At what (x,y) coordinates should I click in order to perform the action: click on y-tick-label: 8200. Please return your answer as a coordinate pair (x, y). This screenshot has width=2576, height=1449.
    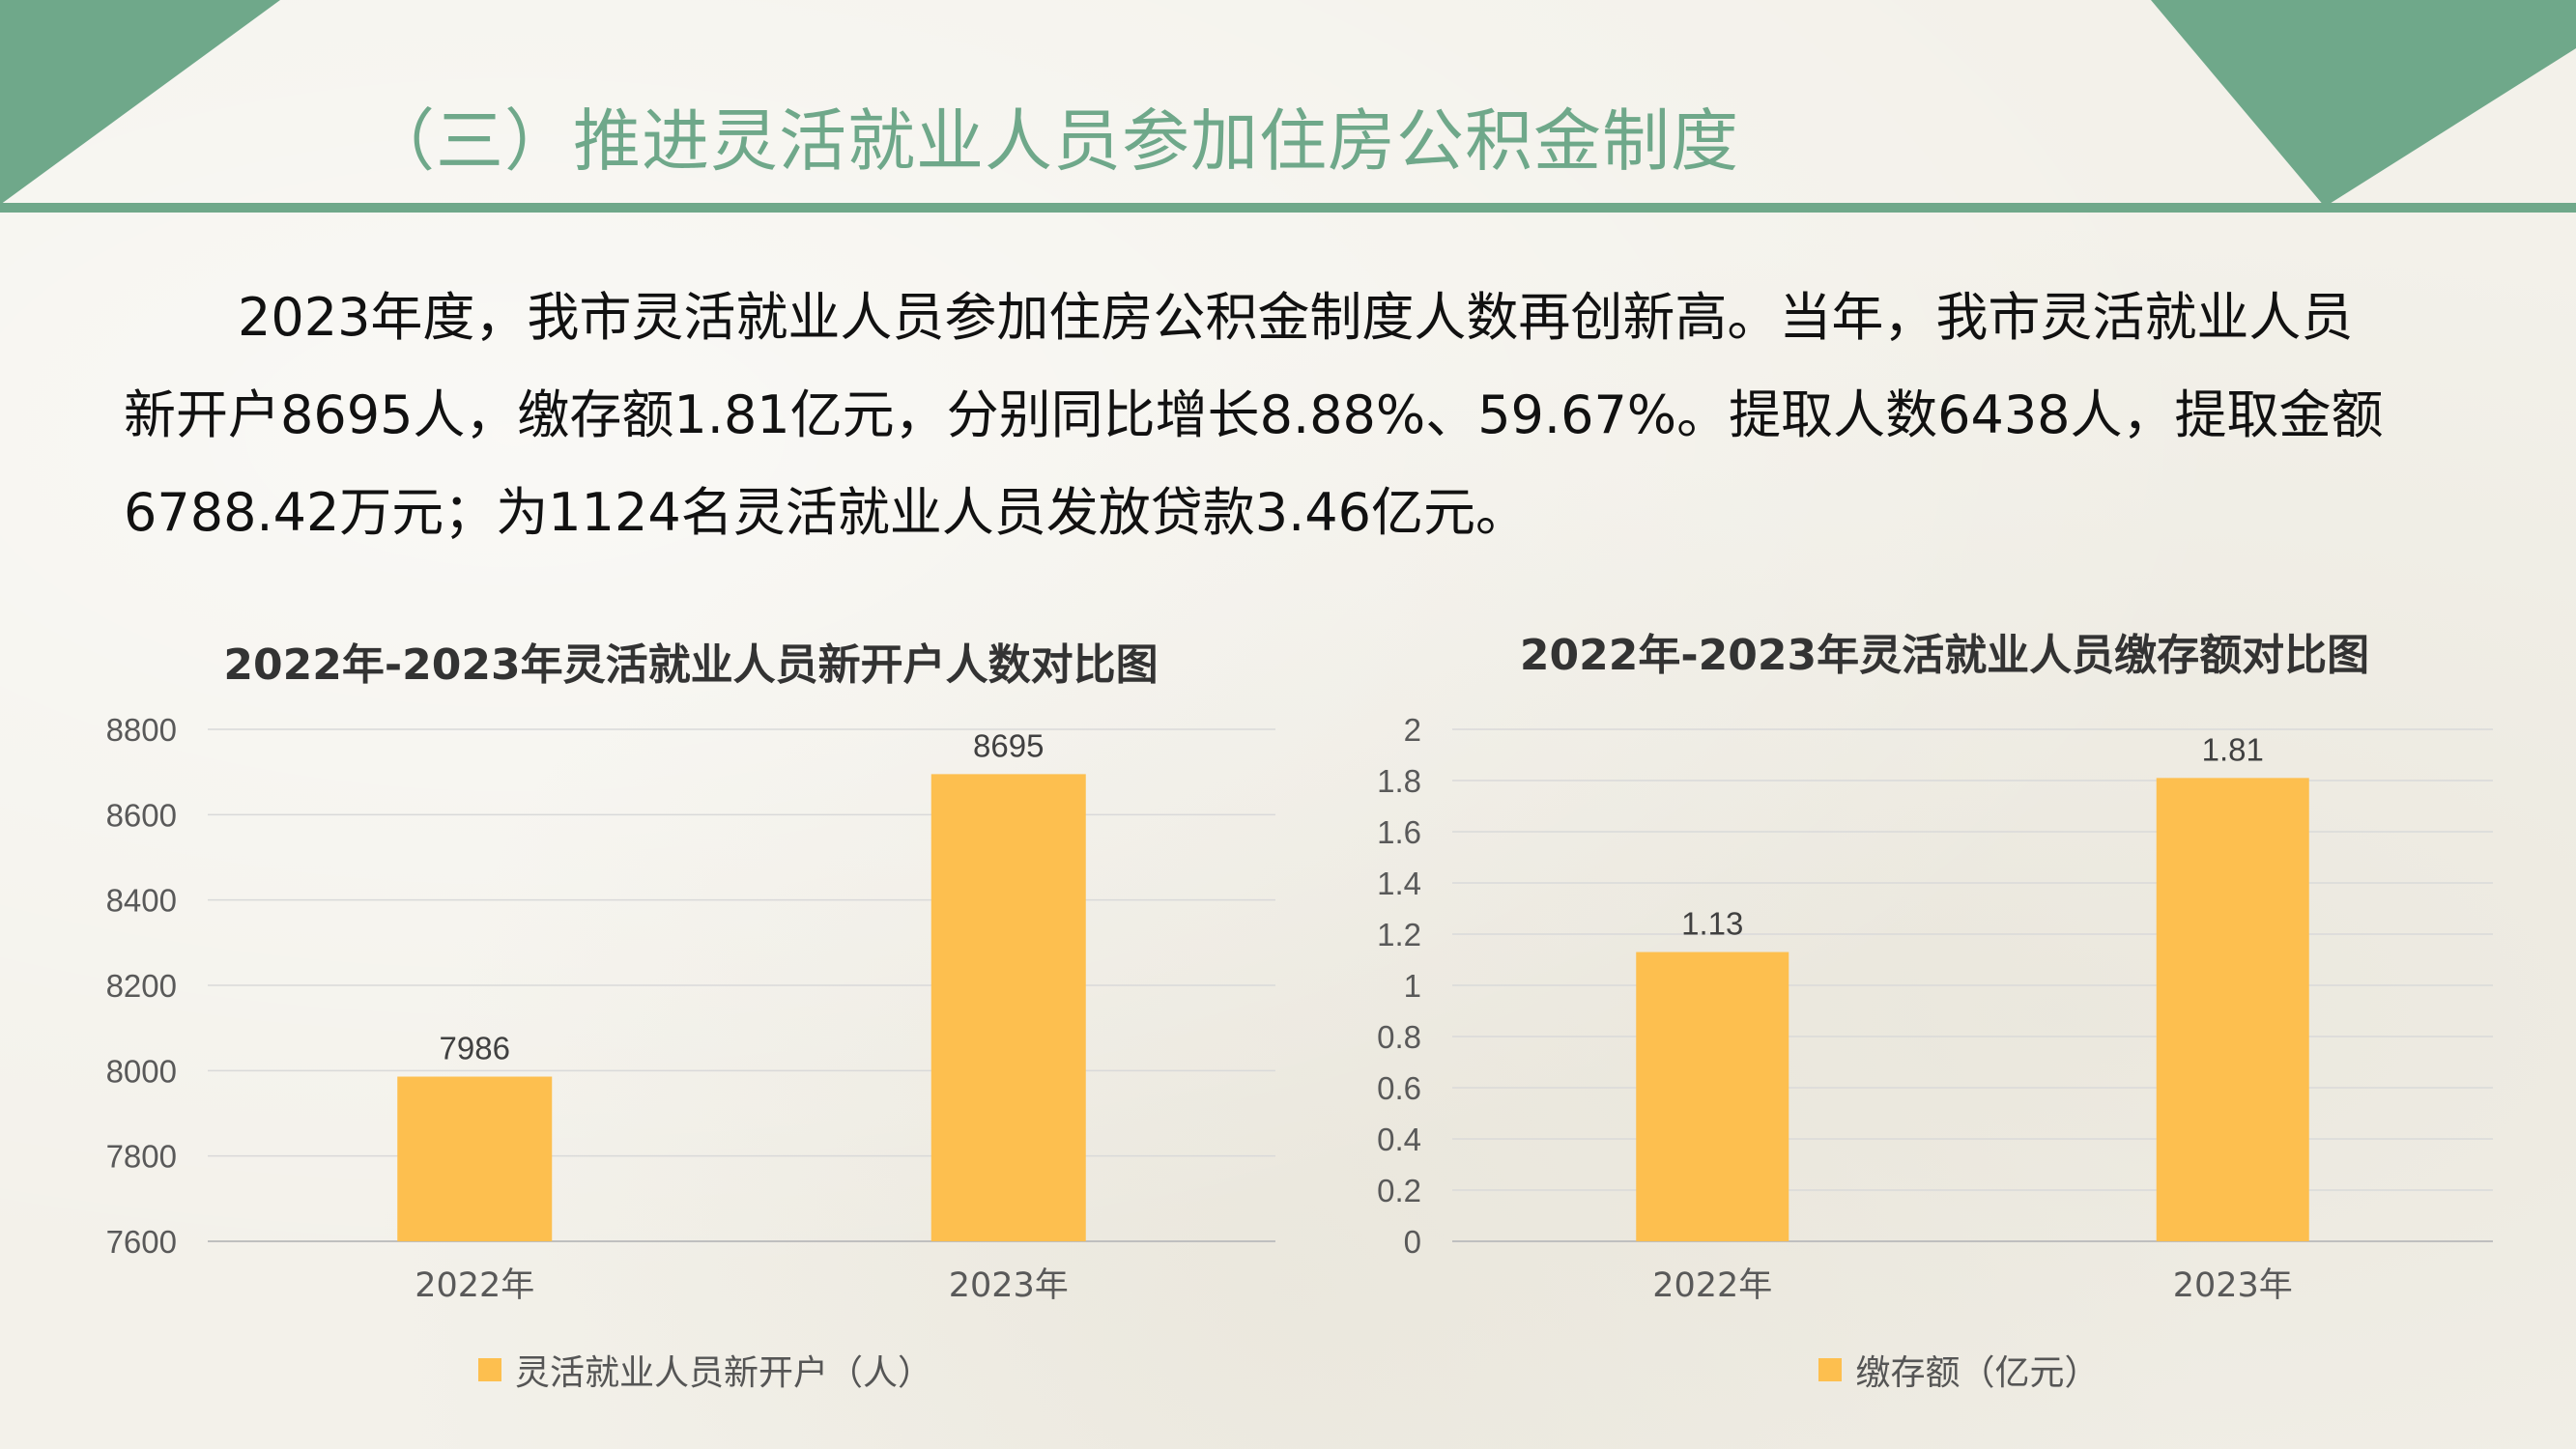
    Looking at the image, I should click on (142, 986).